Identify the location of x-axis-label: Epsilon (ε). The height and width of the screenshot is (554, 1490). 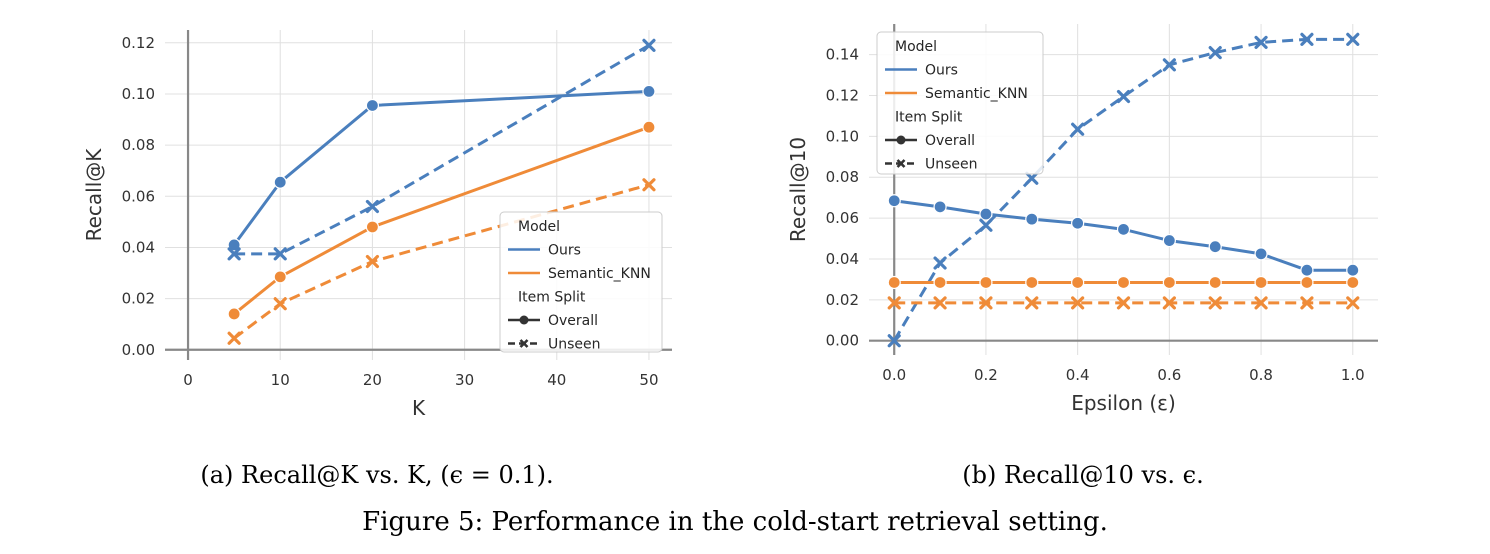
(1123, 403).